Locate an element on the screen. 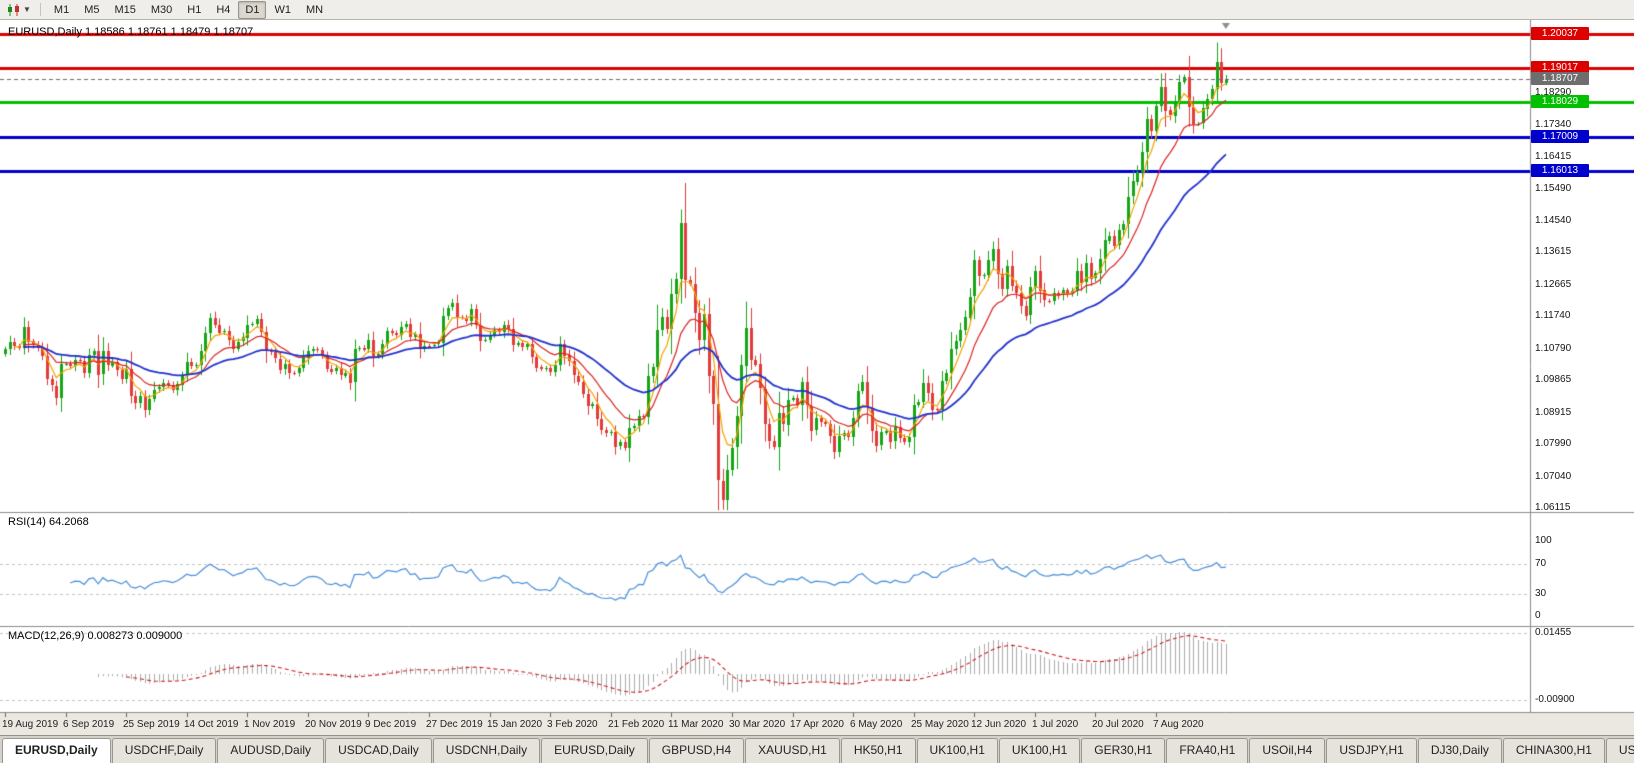  rsi-axis-tick: 70 is located at coordinates (1541, 563).